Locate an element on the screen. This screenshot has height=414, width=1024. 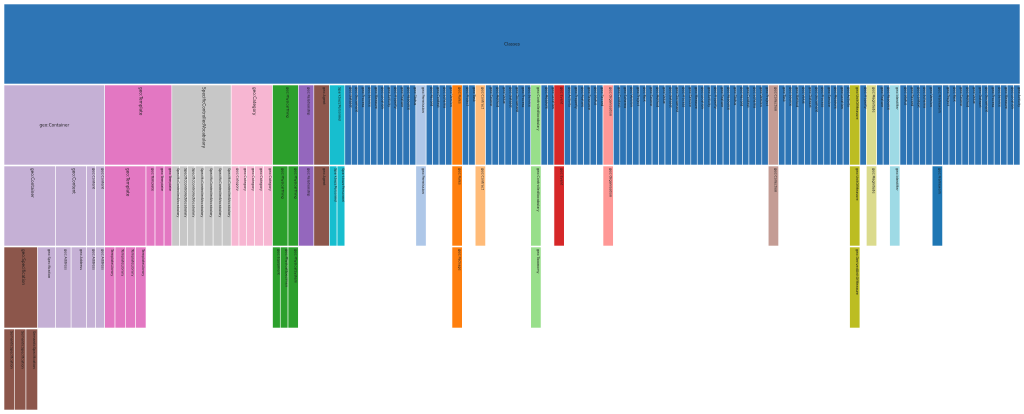
node-geo-magnitude is located at coordinates (871, 206).